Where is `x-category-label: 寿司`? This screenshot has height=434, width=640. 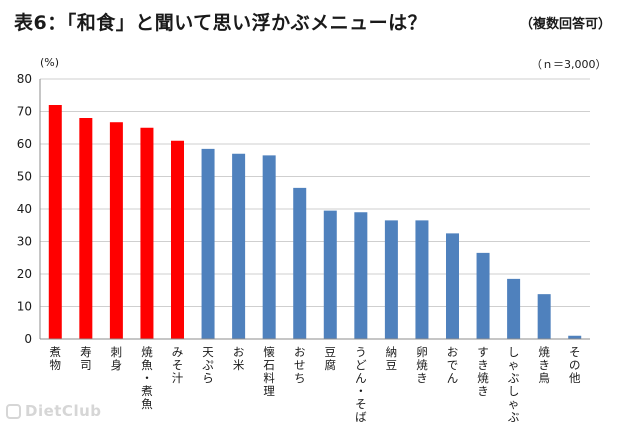 x-category-label: 寿司 is located at coordinates (86, 358).